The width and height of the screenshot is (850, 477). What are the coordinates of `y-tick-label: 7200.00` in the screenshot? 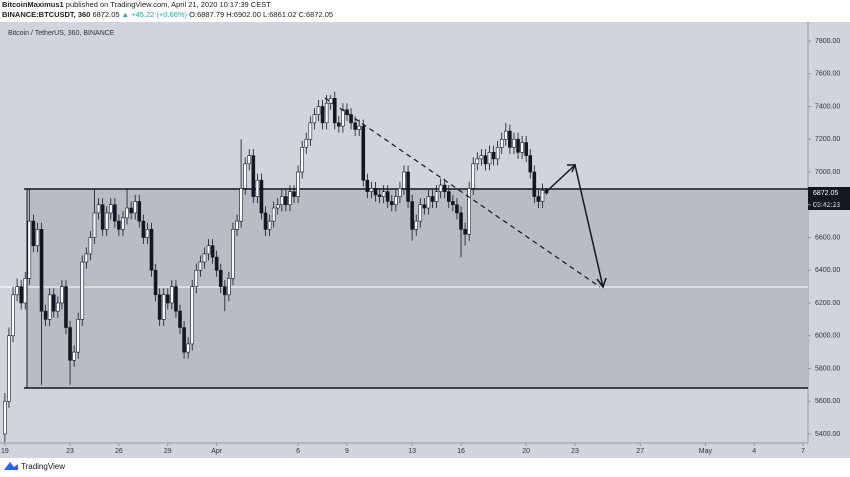 It's located at (827, 139).